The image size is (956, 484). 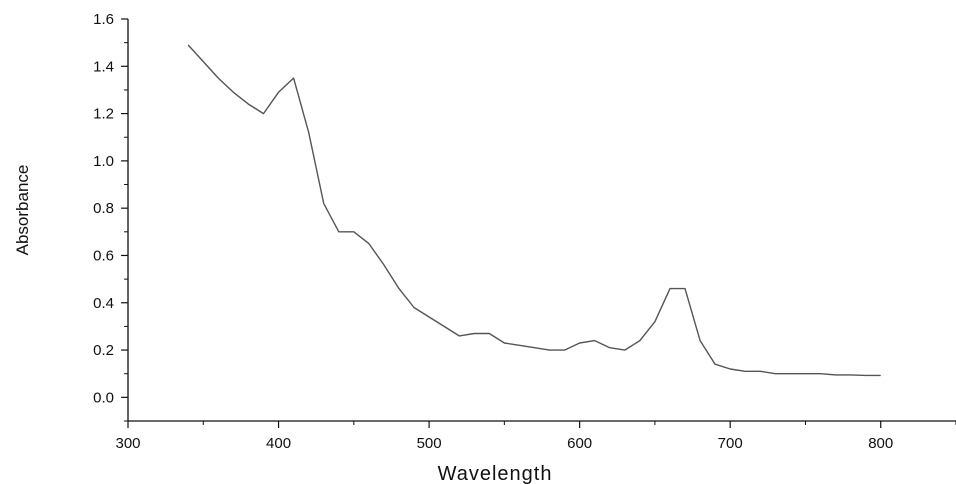 What do you see at coordinates (103, 19) in the screenshot?
I see `y-tick-label: 1.6` at bounding box center [103, 19].